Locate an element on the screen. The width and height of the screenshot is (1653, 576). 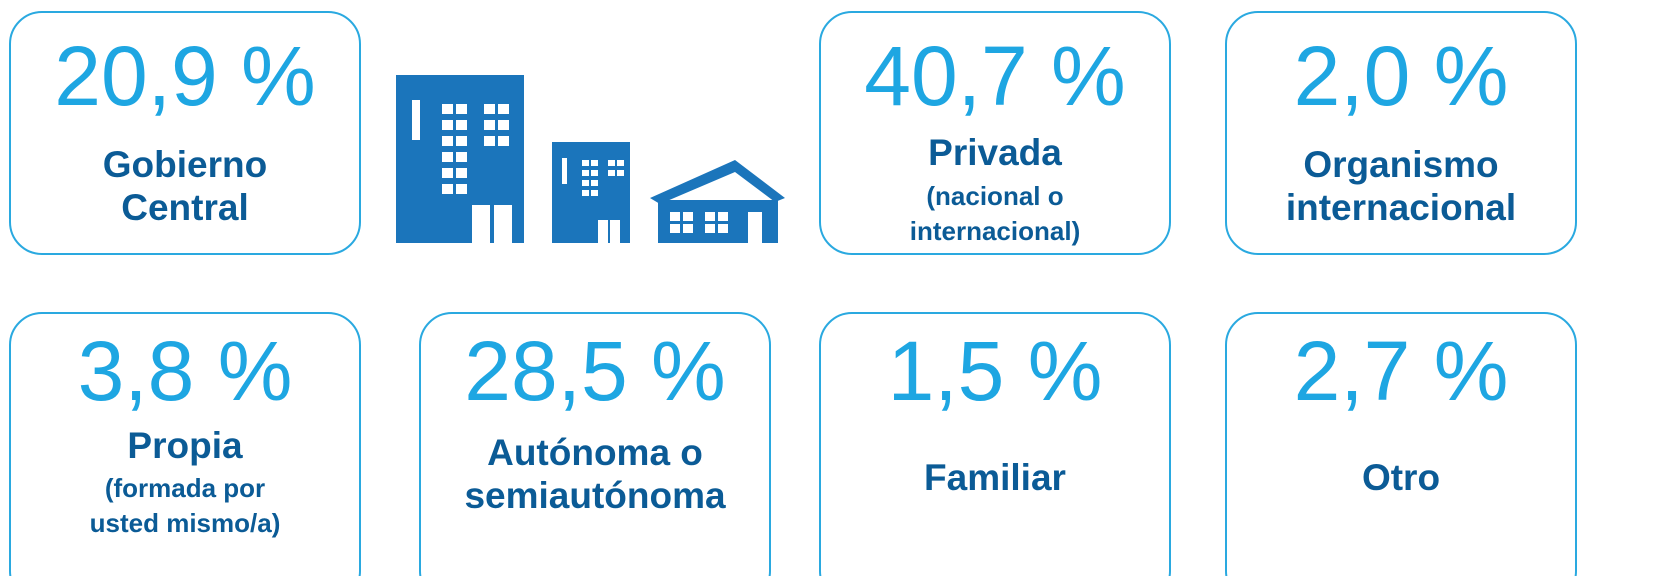
card-label: Gobierno is located at coordinates (185, 164).